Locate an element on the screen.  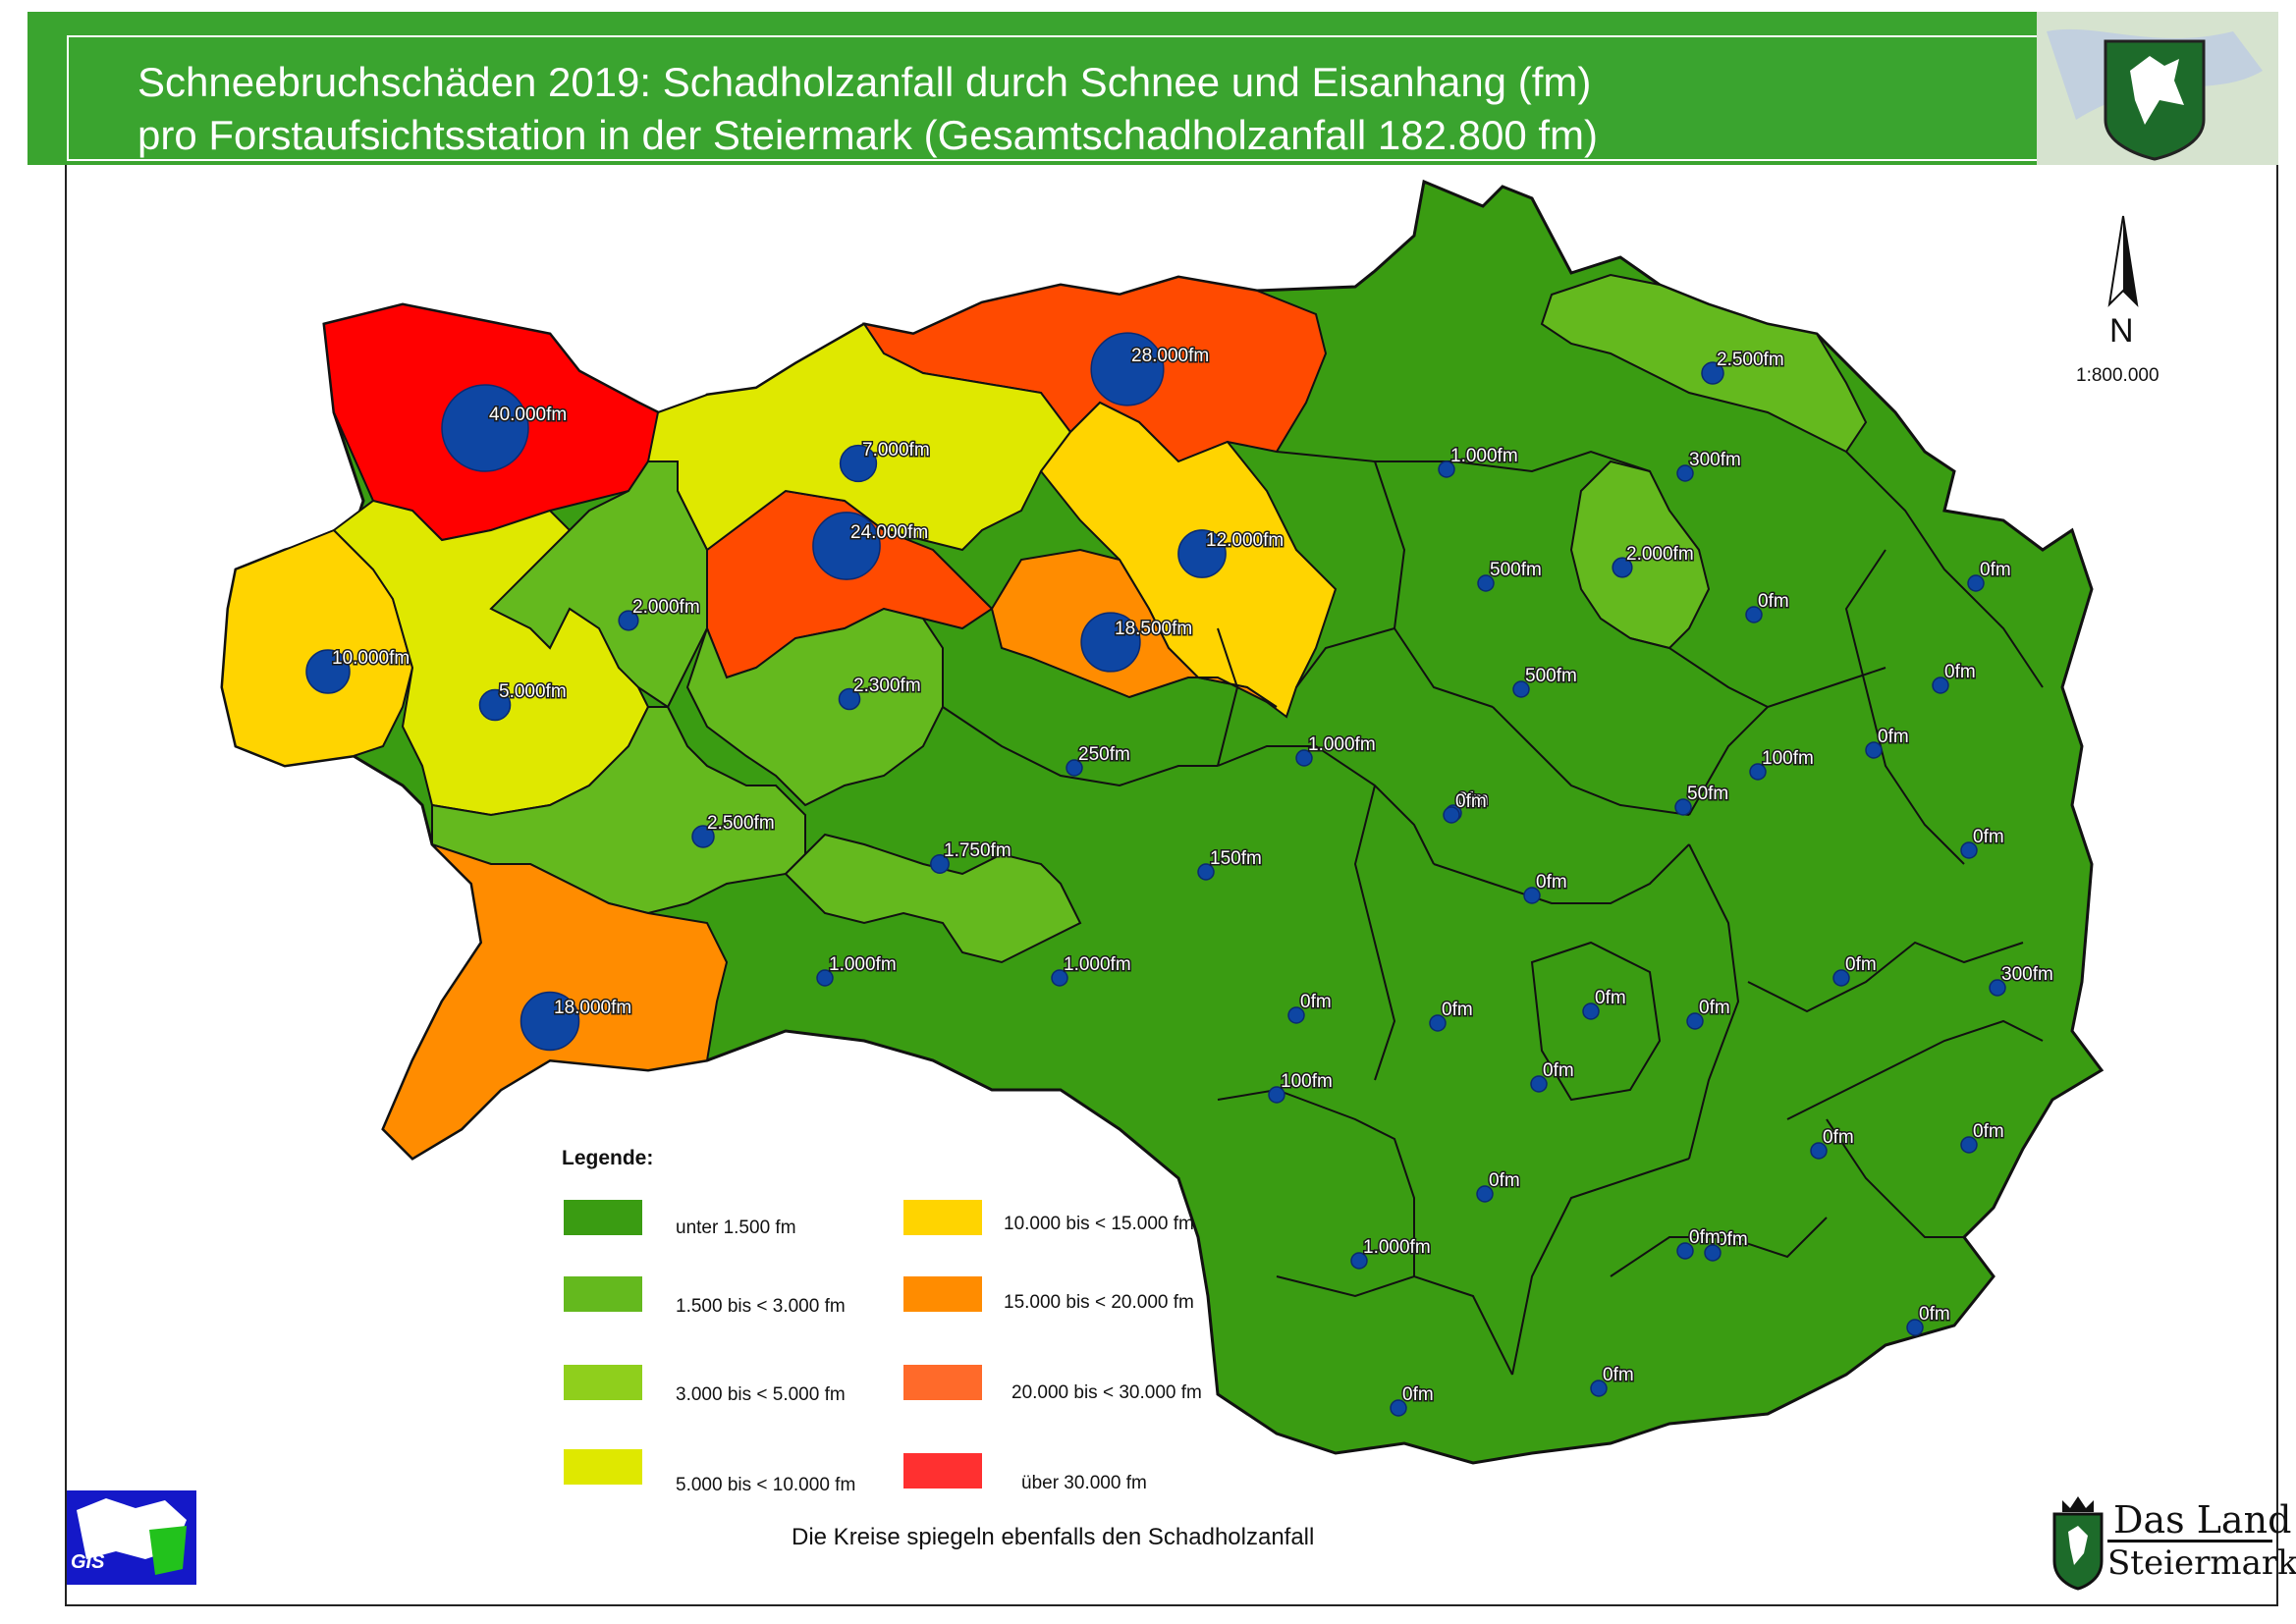
gis-logo-text: GIS is located at coordinates (88, 1562).